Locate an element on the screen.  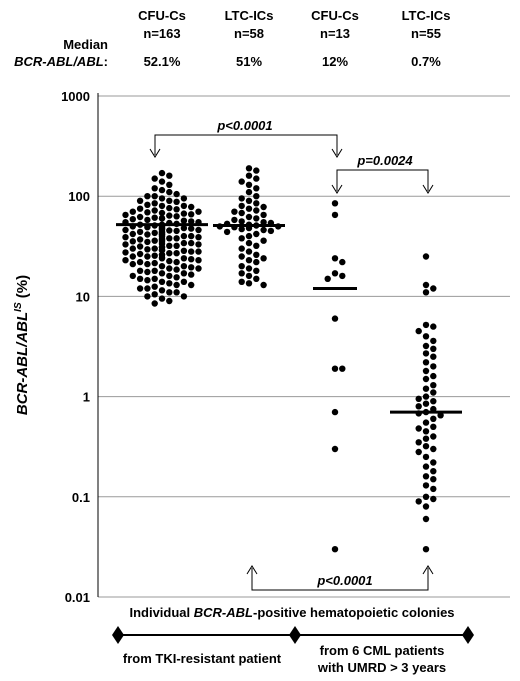
arrow-mid-right is located at coordinates (428, 189).